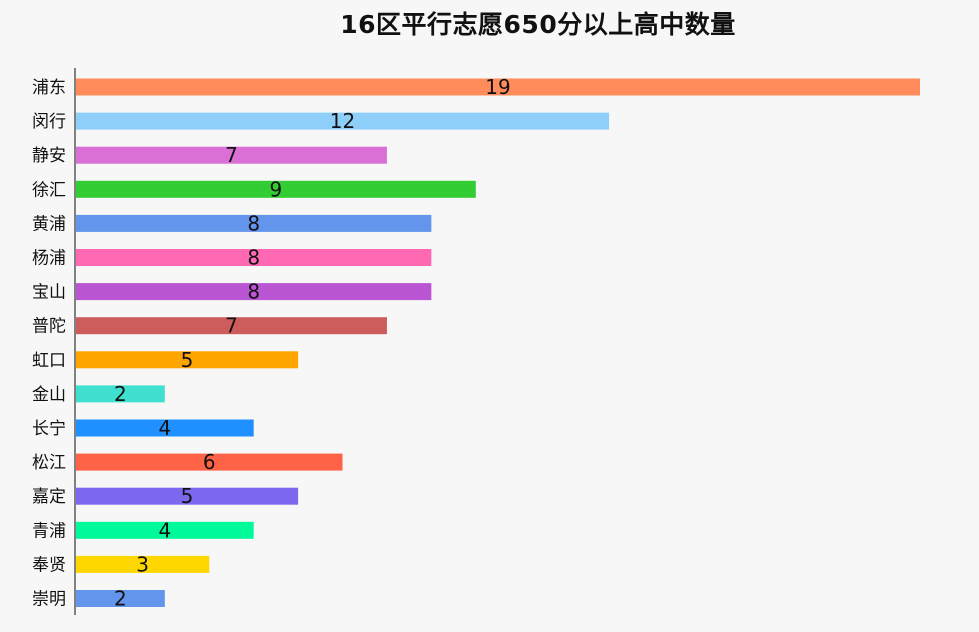 The image size is (979, 632). Describe the element at coordinates (49, 429) in the screenshot. I see `category-label: 长宁` at that location.